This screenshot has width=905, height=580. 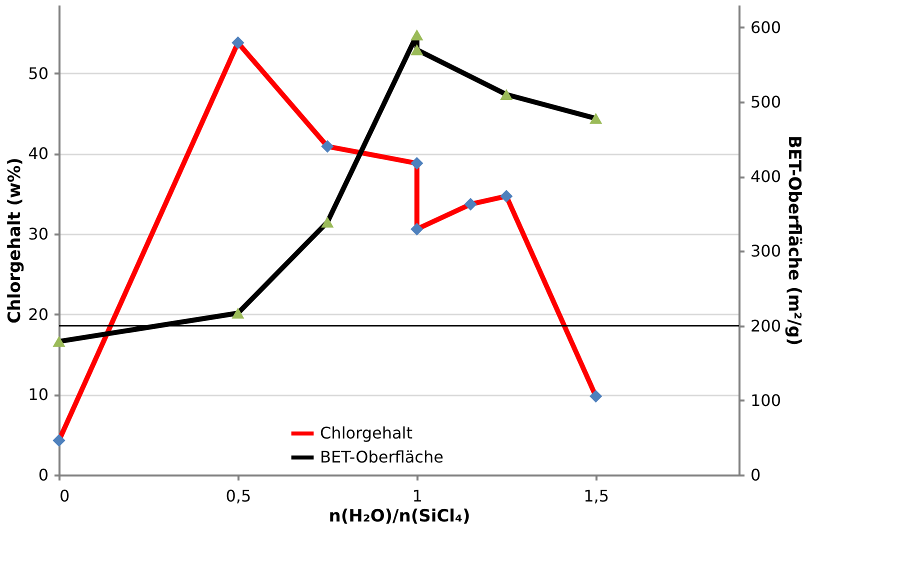 What do you see at coordinates (15, 241) in the screenshot?
I see `y-axis-title: Chlorgehalt (w%)` at bounding box center [15, 241].